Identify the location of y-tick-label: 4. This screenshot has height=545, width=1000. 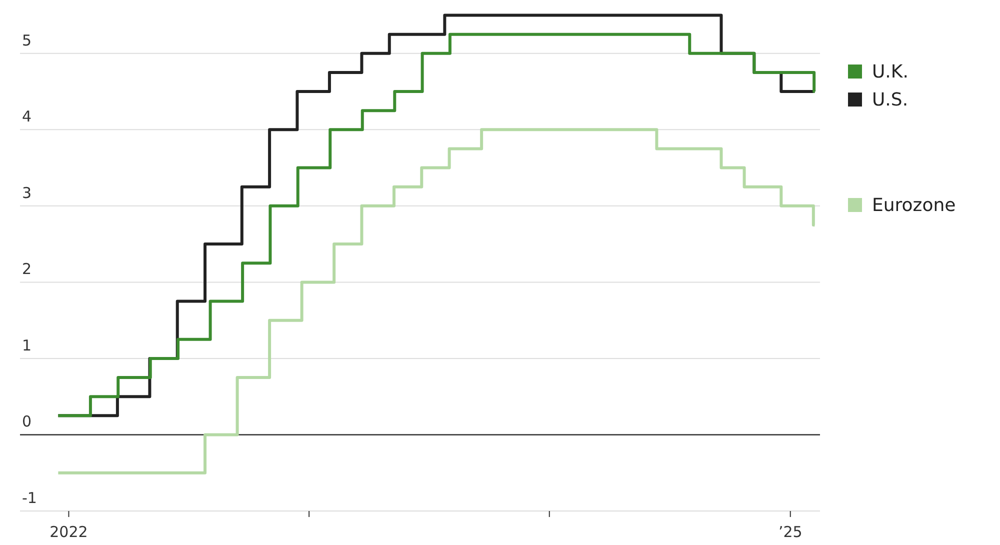
(27, 117).